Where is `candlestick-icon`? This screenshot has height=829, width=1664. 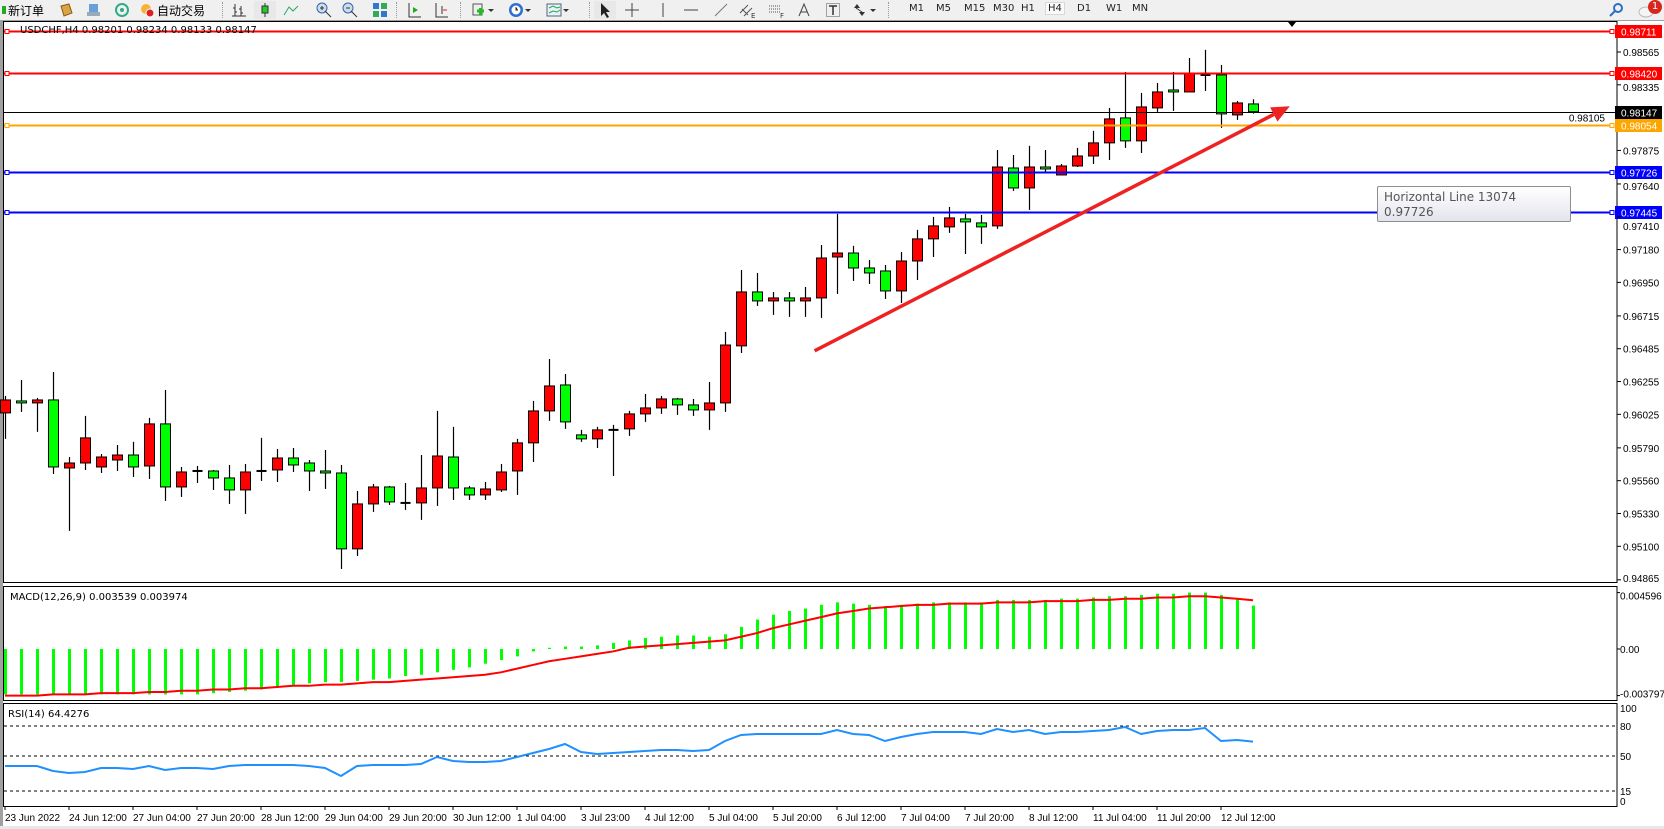
candlestick-icon is located at coordinates (265, 10).